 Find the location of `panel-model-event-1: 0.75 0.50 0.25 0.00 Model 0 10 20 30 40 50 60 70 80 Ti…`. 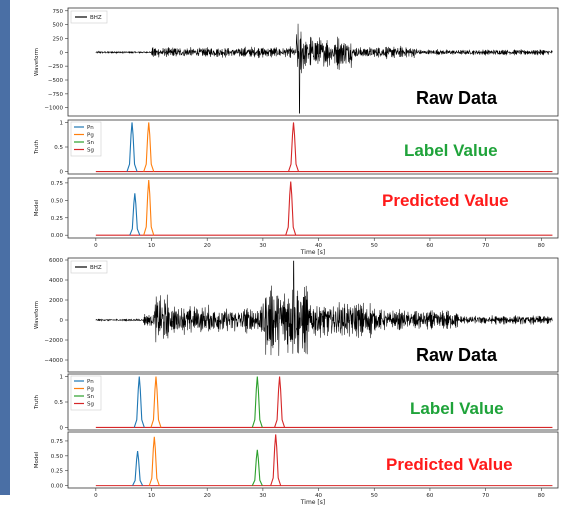

panel-model-event-1: 0.75 0.50 0.25 0.00 Model 0 10 20 30 40 50 60 70 80 Ti… is located at coordinates (296, 216).